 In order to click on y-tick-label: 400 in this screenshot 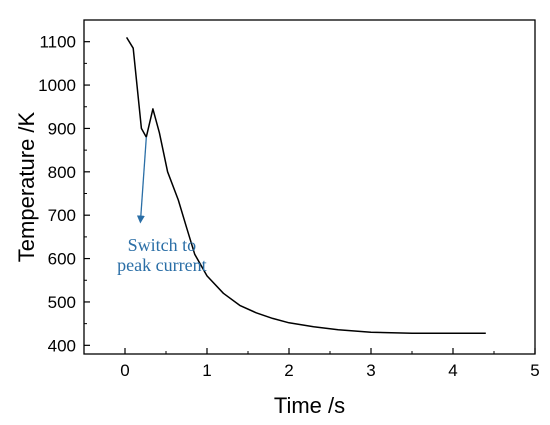, I will do `click(62, 345)`.